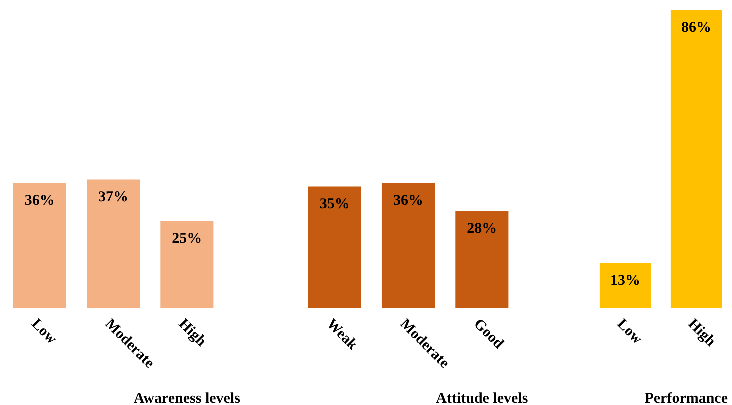 The height and width of the screenshot is (405, 732). I want to click on data-label: 13%, so click(625, 280).